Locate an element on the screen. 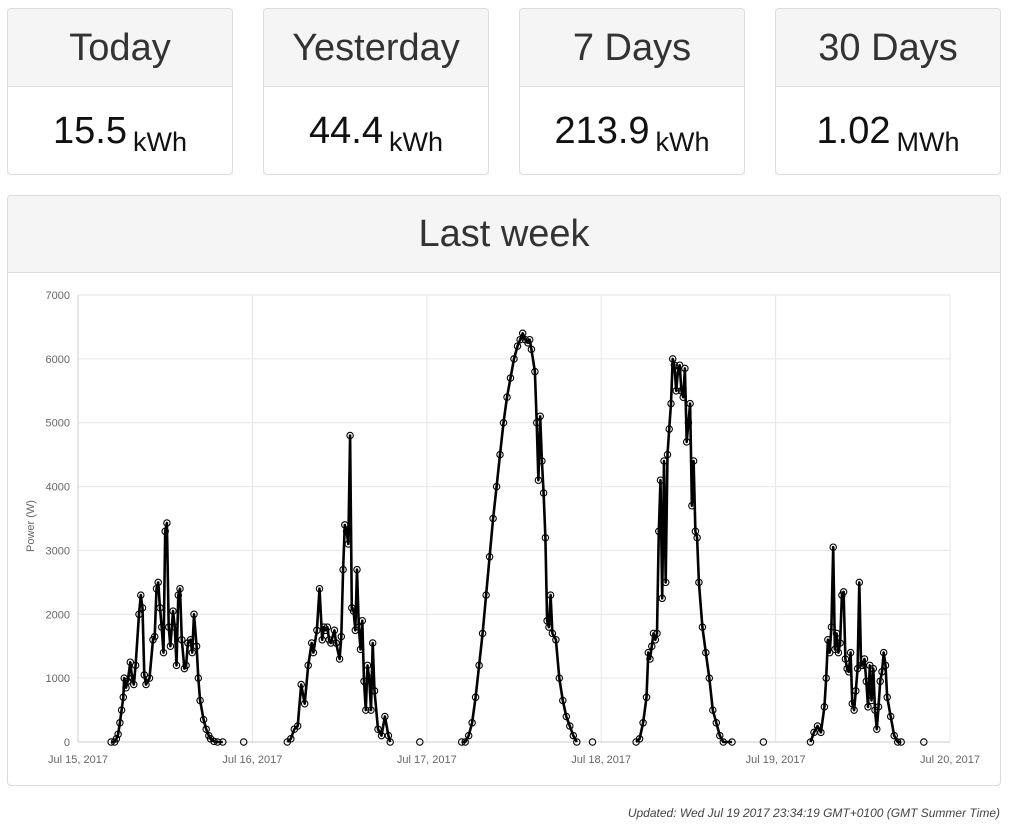 The width and height of the screenshot is (1021, 834). stat-card-today: Today 15.5 kWh is located at coordinates (120, 91).